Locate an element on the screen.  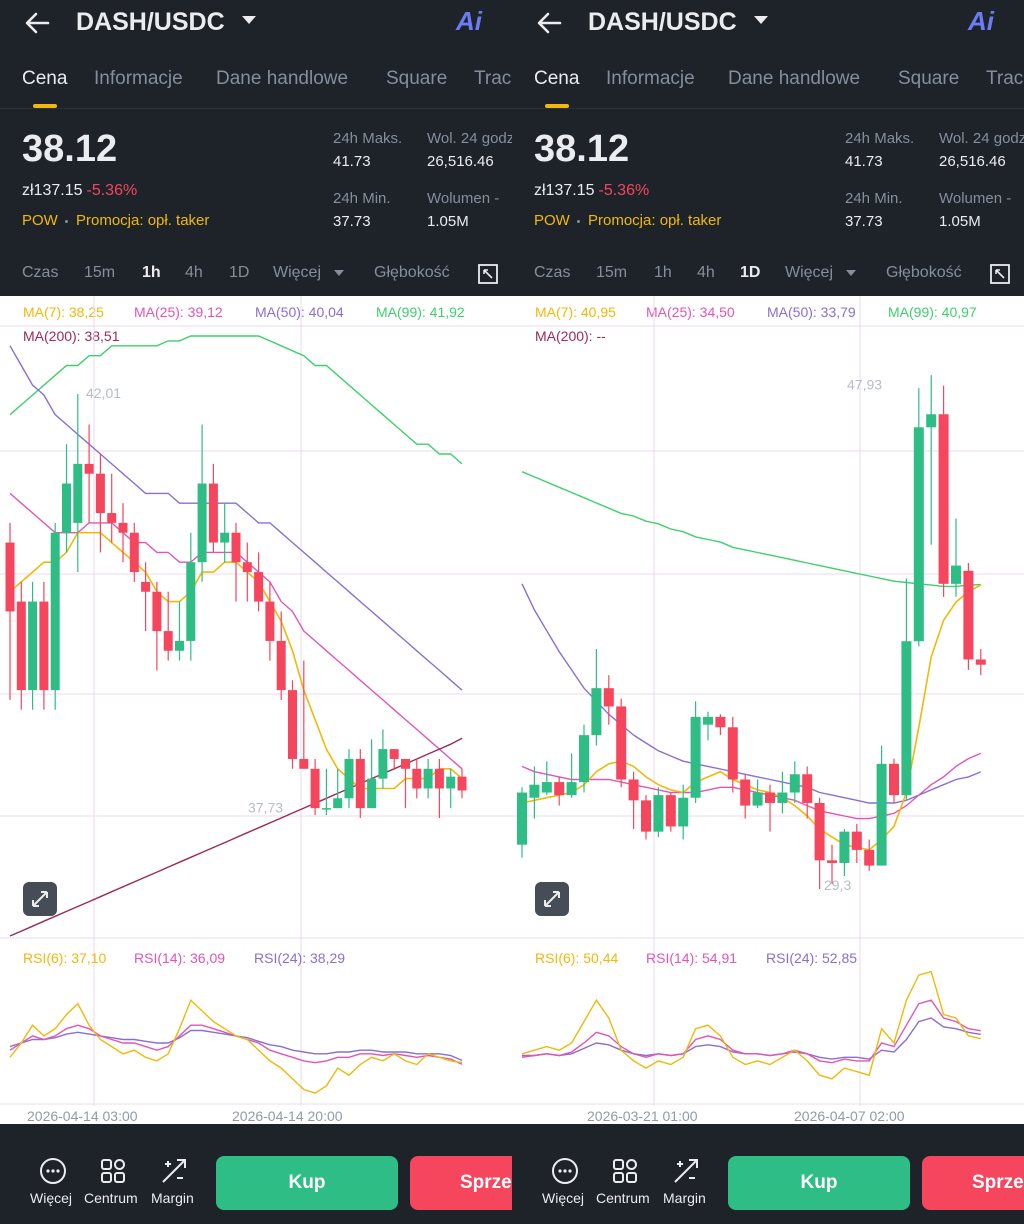
rsi14-legend: RSI(14): 36,09 is located at coordinates (180, 958).